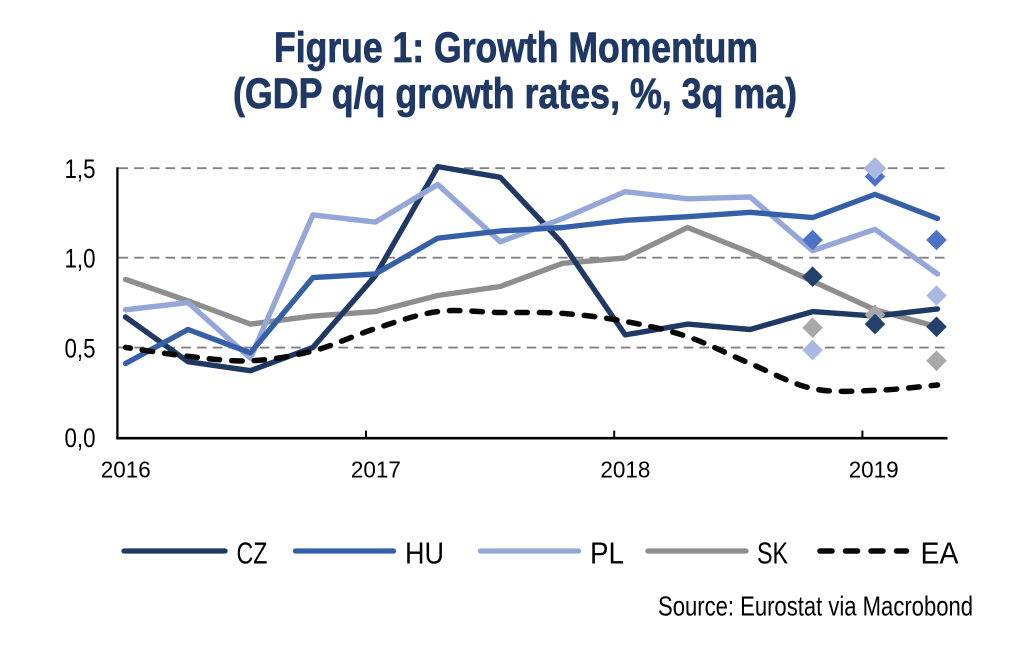 The width and height of the screenshot is (1024, 657). What do you see at coordinates (376, 469) in the screenshot?
I see `svg-text: 2017` at bounding box center [376, 469].